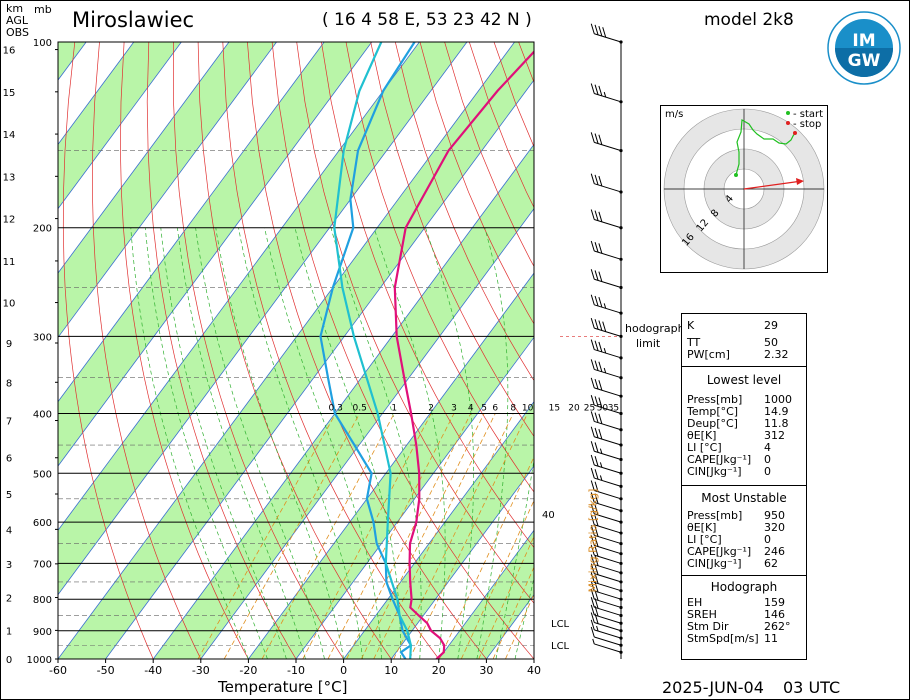 Image resolution: width=910 pixels, height=700 pixels. Describe the element at coordinates (613, 408) in the screenshot. I see `mixing-ratio-tick-label: 35` at that location.